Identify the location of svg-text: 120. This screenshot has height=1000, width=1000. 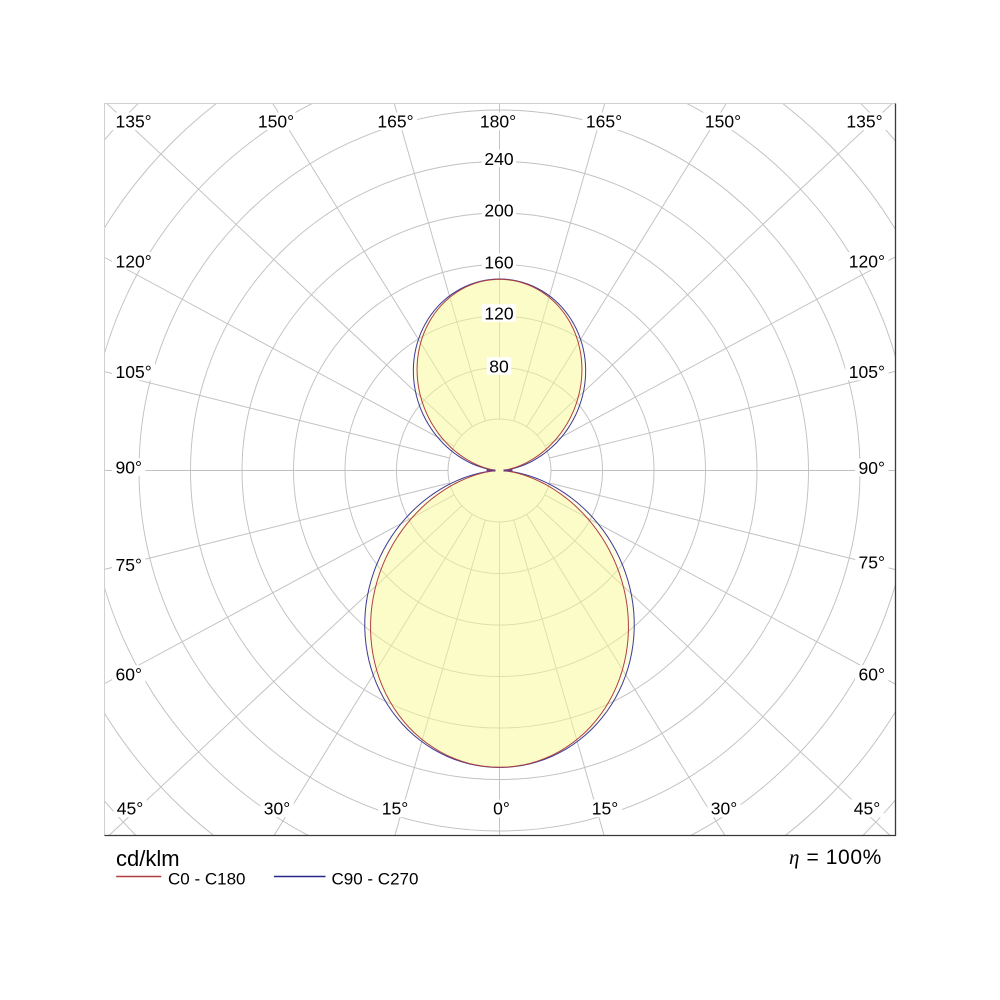
(498, 313).